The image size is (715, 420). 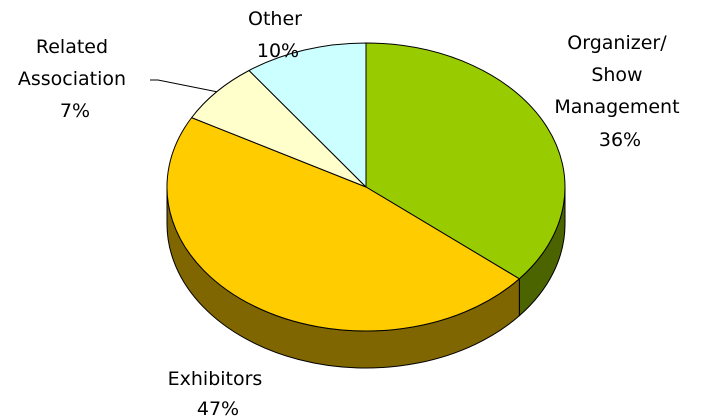 I want to click on leader-lines, so click(x=183, y=86).